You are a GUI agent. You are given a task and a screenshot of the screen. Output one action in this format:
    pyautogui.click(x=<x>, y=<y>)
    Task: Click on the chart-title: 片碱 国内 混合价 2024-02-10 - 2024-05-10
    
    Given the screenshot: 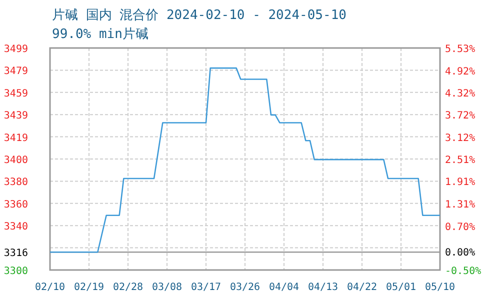 What is the action you would take?
    pyautogui.click(x=199, y=15)
    